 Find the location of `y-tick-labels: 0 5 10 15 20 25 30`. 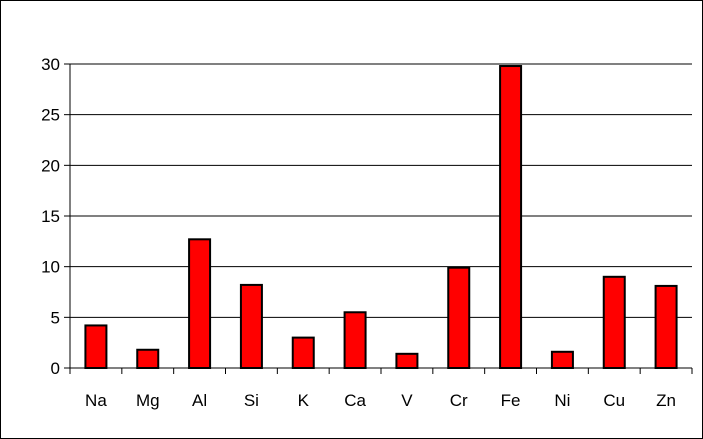

y-tick-labels: 0 5 10 15 20 25 30 is located at coordinates (50, 216).